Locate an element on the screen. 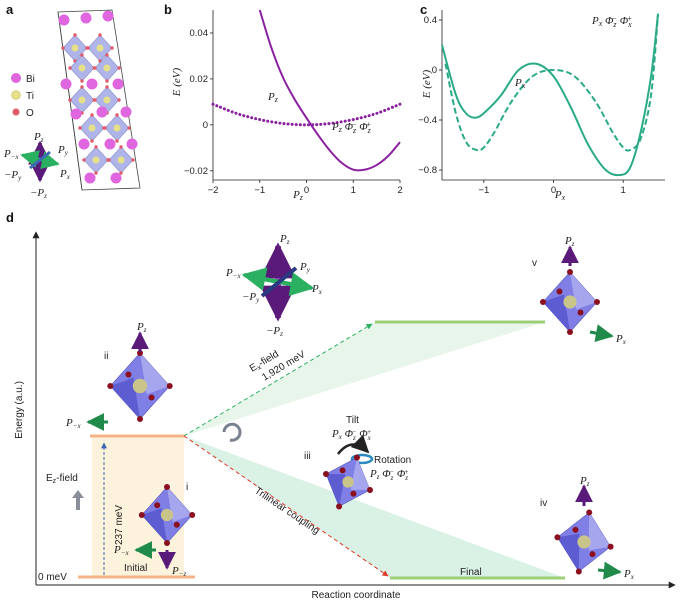 This screenshot has height=600, width=685. pnx-label-ii: P−x is located at coordinates (73, 423).